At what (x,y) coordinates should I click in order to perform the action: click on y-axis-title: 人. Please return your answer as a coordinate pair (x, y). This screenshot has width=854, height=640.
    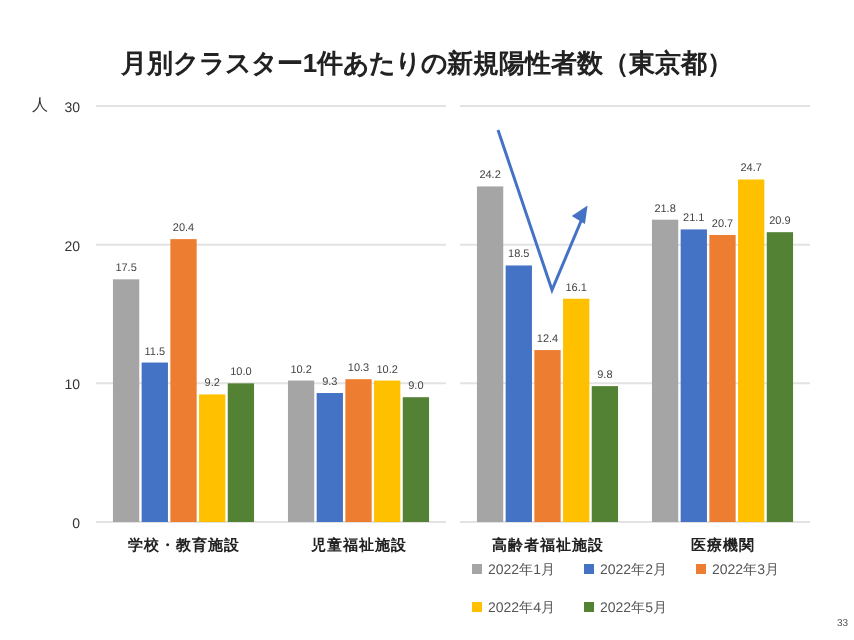
    Looking at the image, I should click on (40, 105).